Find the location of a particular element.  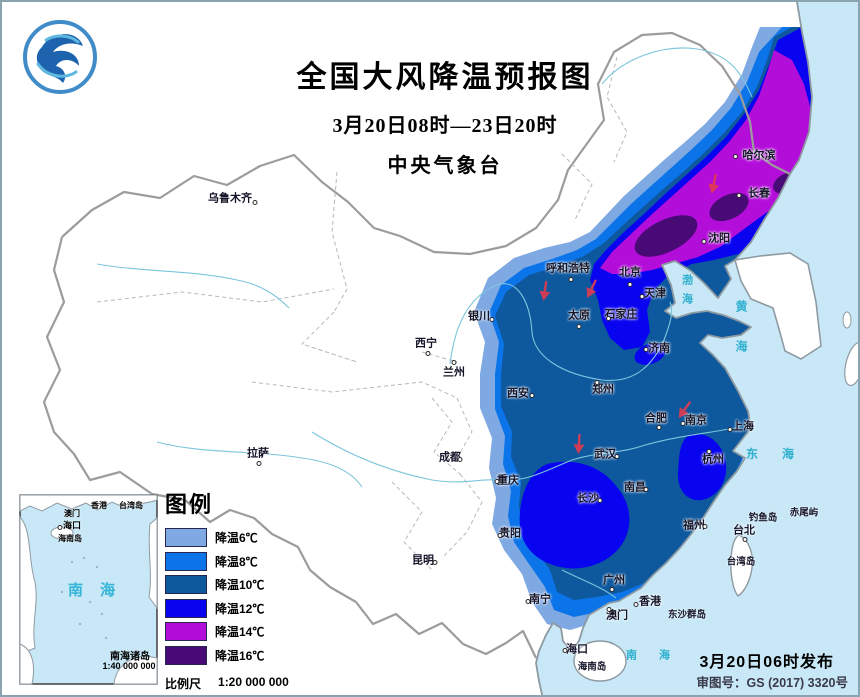

city-label: 上海 is located at coordinates (740, 427).